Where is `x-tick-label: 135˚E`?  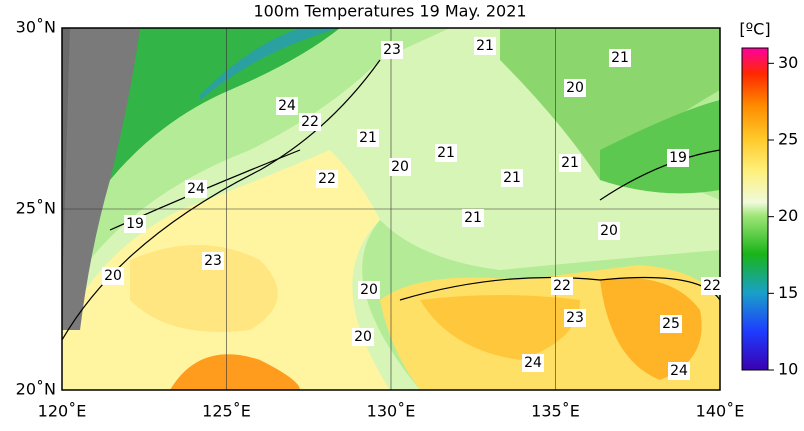
x-tick-label: 135˚E is located at coordinates (555, 411).